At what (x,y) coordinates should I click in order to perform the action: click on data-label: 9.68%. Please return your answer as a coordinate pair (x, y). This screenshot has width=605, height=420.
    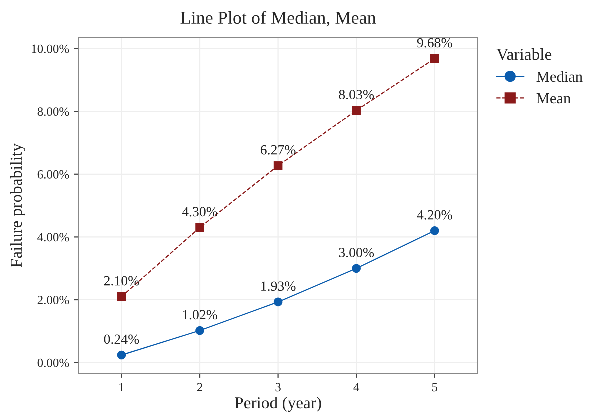
    Looking at the image, I should click on (434, 43).